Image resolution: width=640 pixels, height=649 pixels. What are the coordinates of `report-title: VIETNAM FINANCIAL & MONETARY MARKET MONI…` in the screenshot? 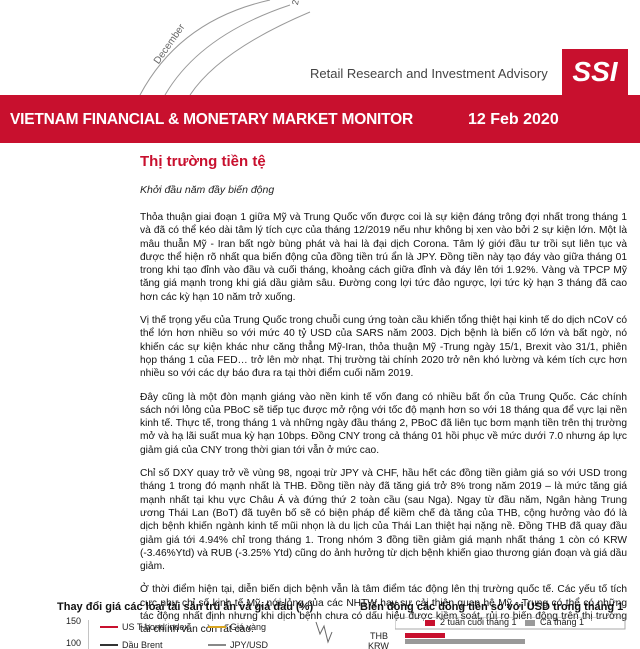 It's located at (212, 119).